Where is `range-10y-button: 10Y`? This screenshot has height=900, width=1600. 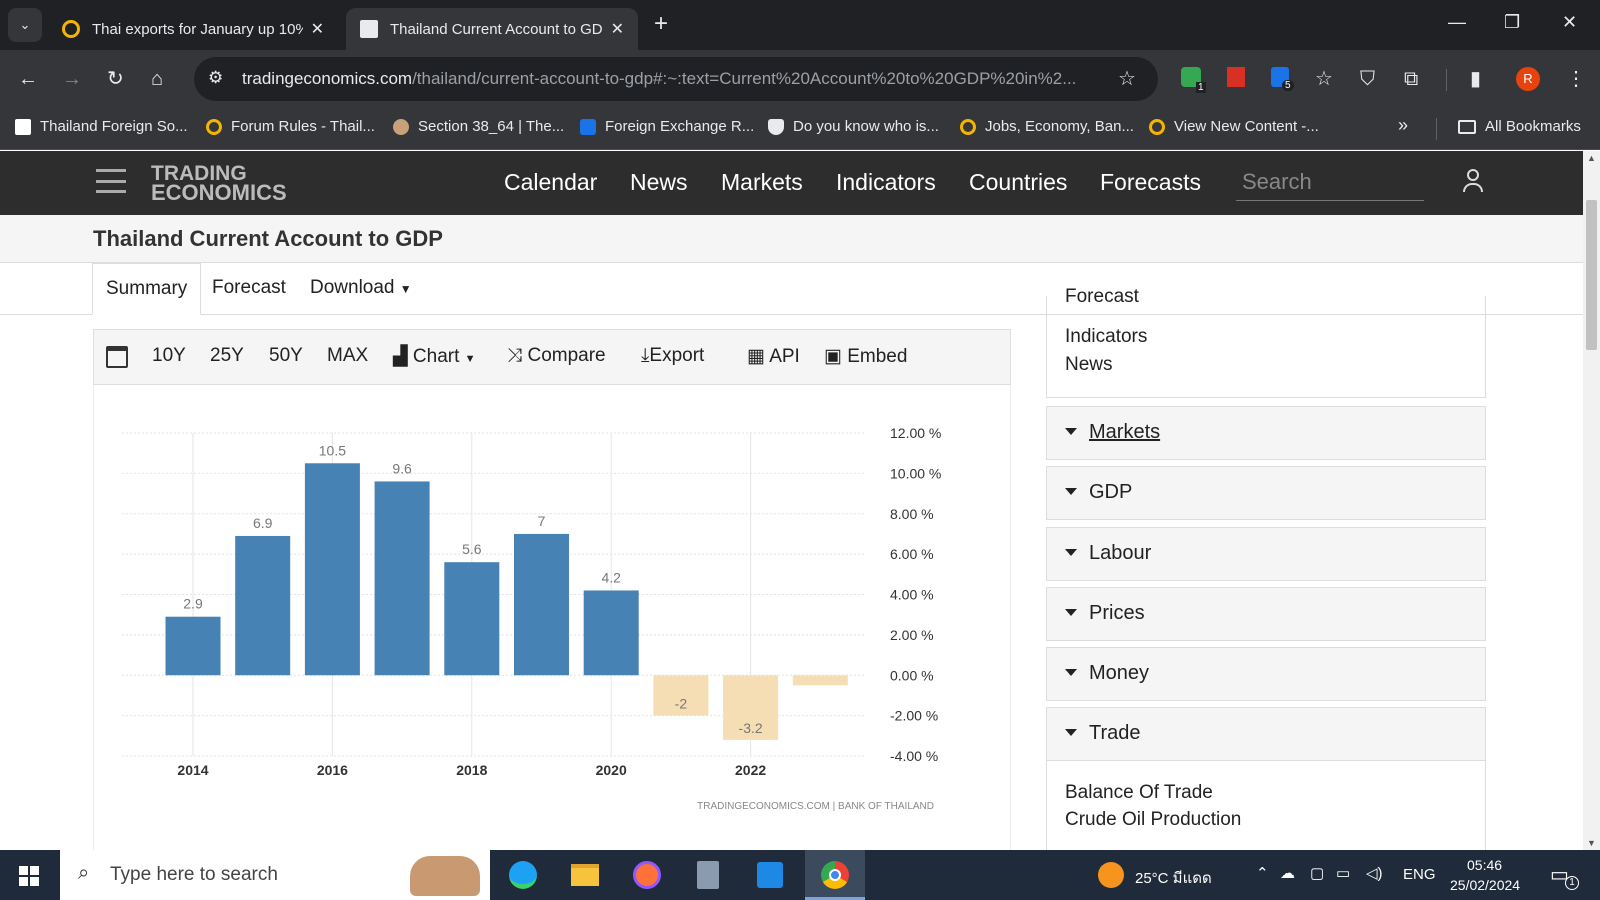 range-10y-button: 10Y is located at coordinates (169, 355).